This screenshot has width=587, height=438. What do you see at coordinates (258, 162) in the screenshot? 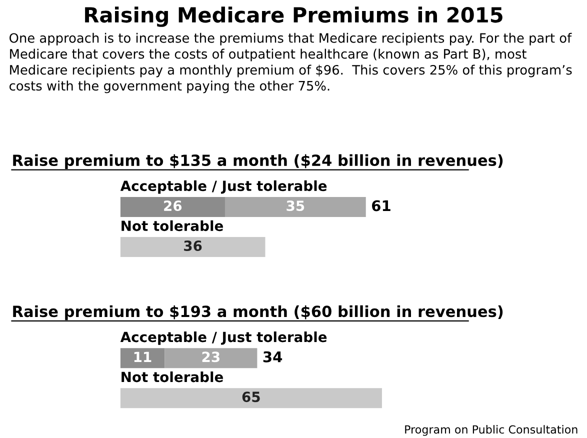
I see `chart-title: Raise premium to $135 a month ($24 billion in revenues)` at bounding box center [258, 162].